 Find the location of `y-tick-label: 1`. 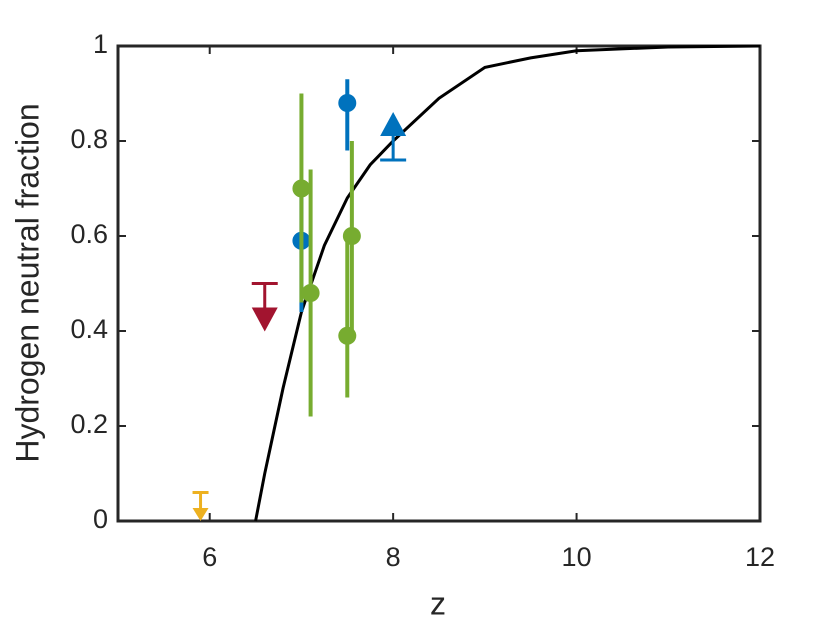

y-tick-label: 1 is located at coordinates (100, 44).